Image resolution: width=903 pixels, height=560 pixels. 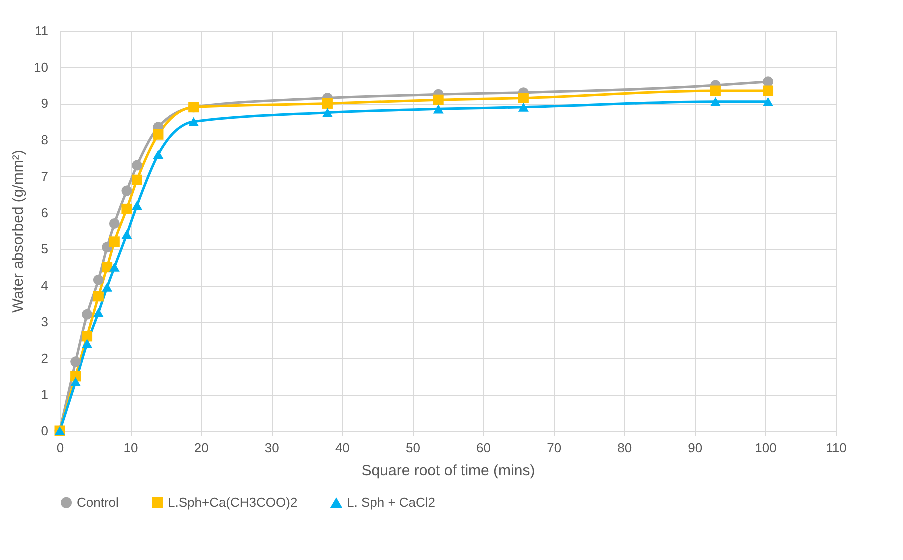 What do you see at coordinates (44, 322) in the screenshot?
I see `y-tick-label: 3` at bounding box center [44, 322].